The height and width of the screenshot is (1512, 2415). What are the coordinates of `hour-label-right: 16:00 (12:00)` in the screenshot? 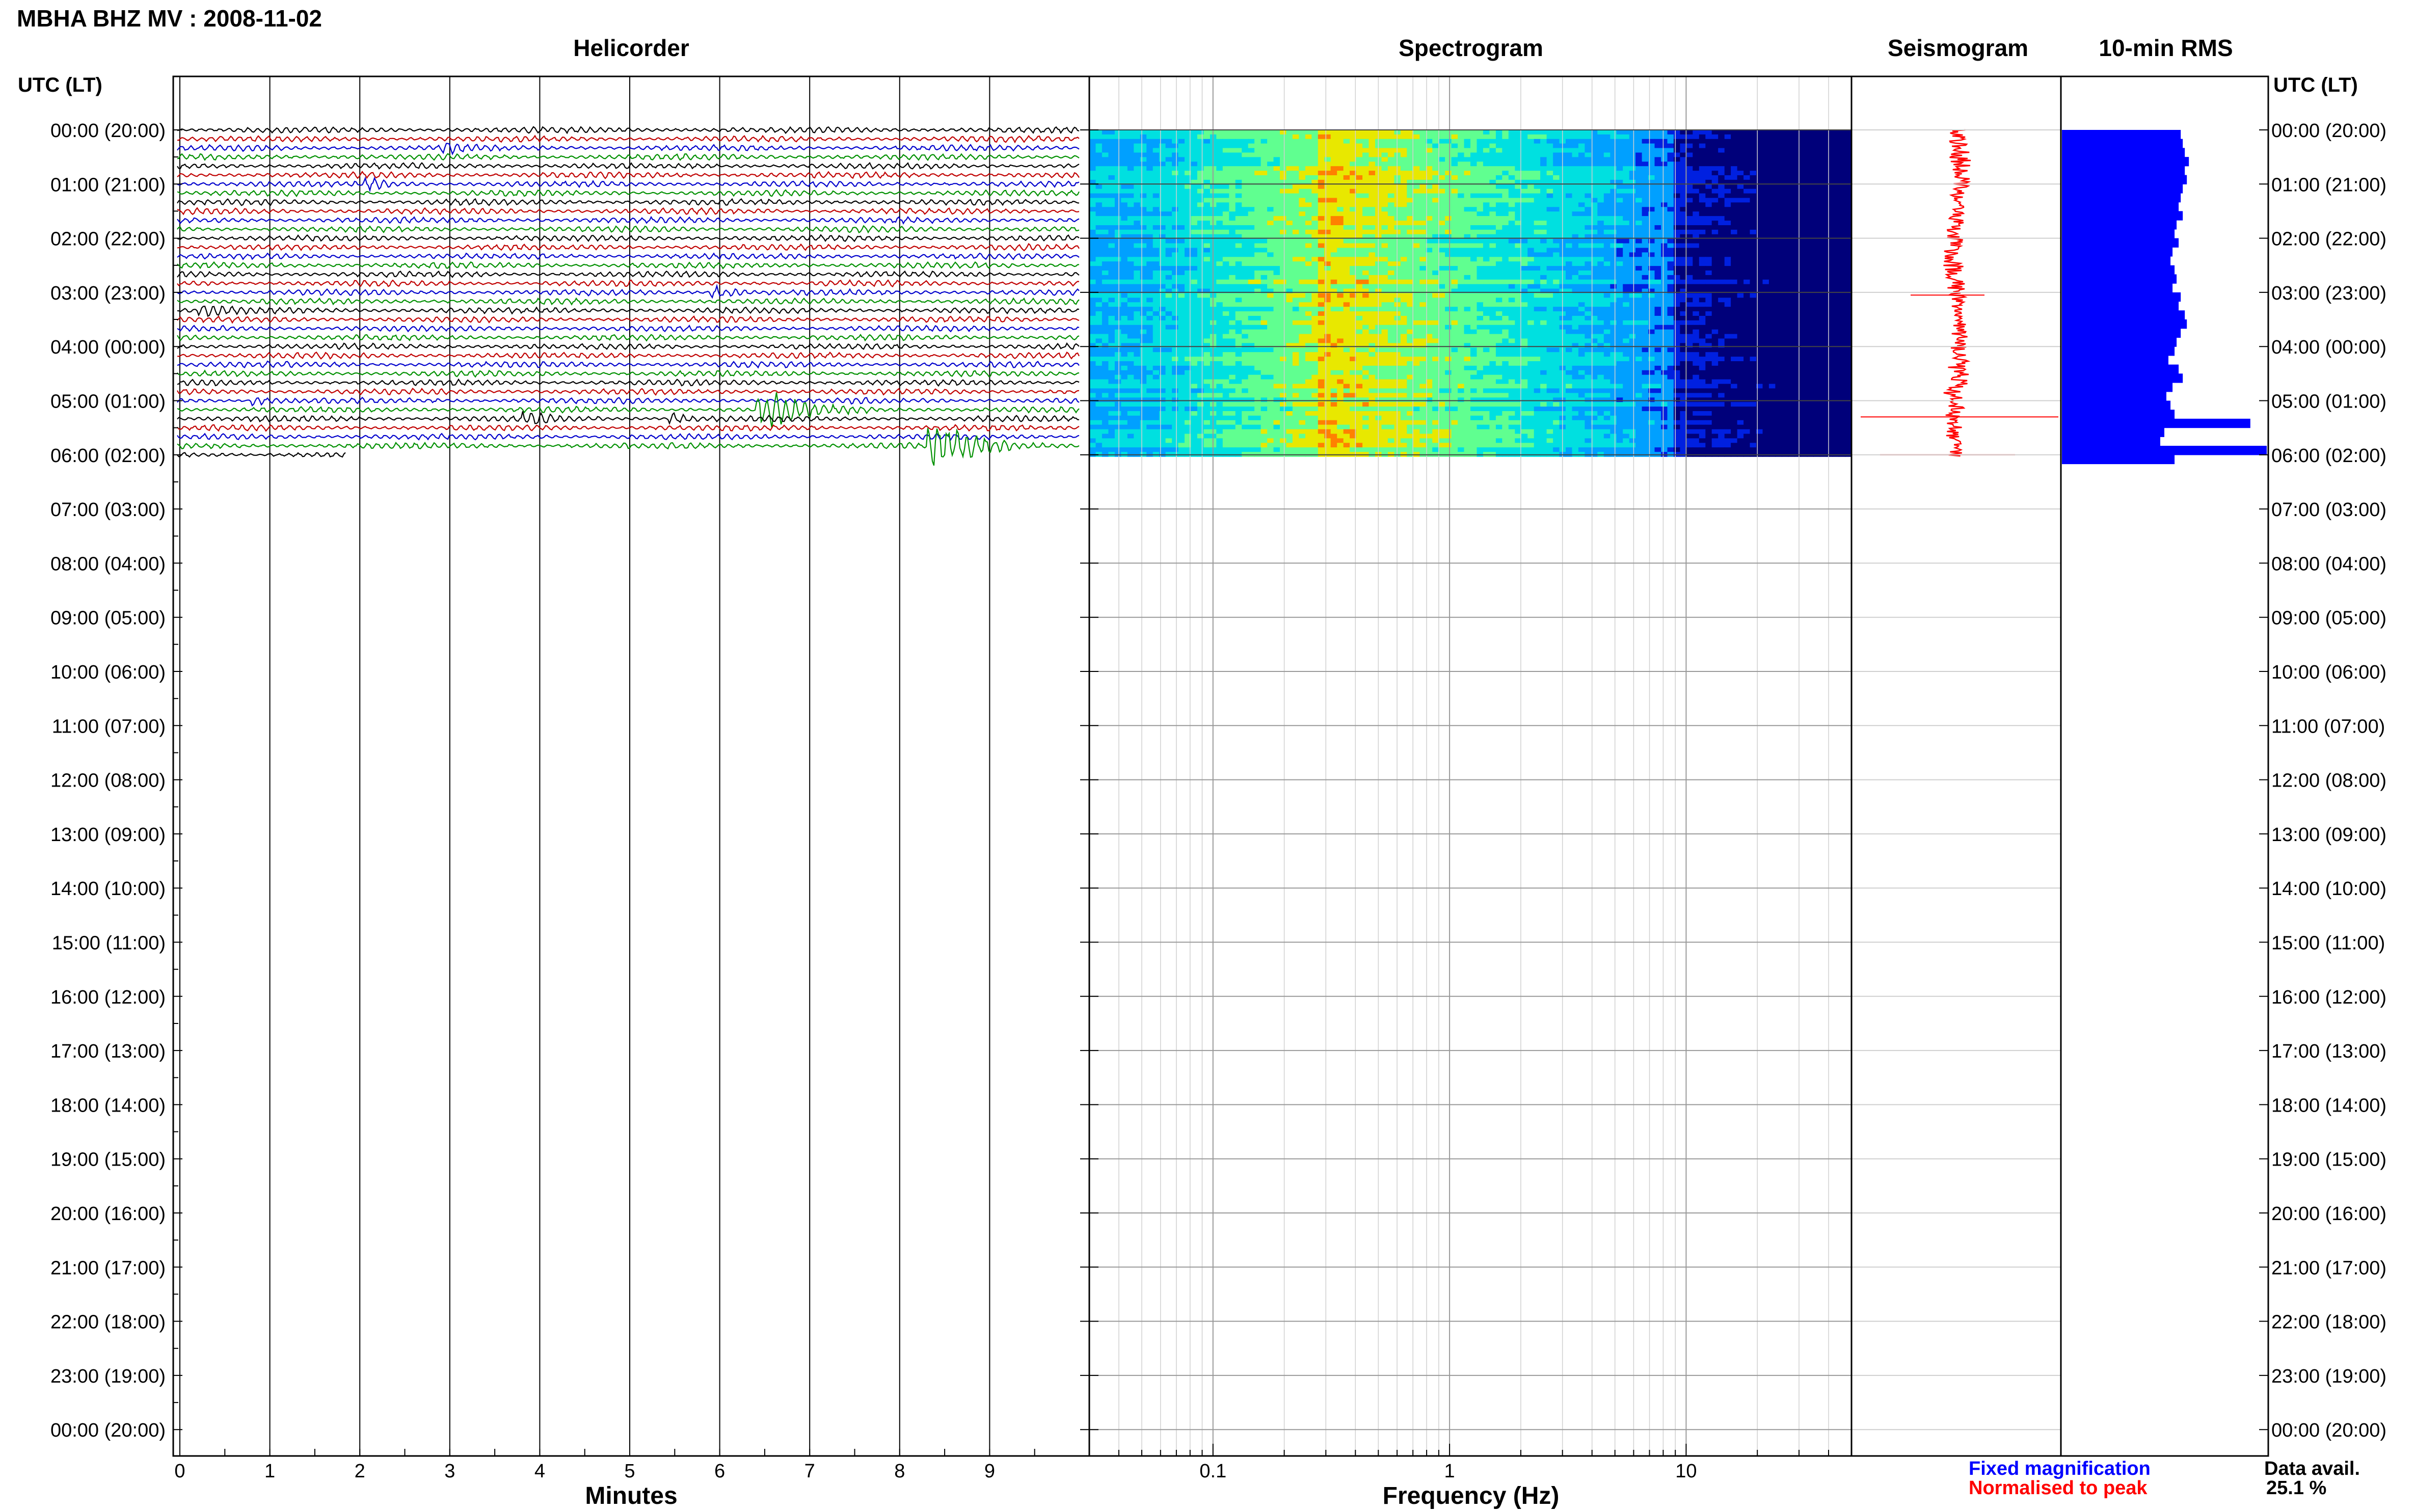 It's located at (2328, 997).